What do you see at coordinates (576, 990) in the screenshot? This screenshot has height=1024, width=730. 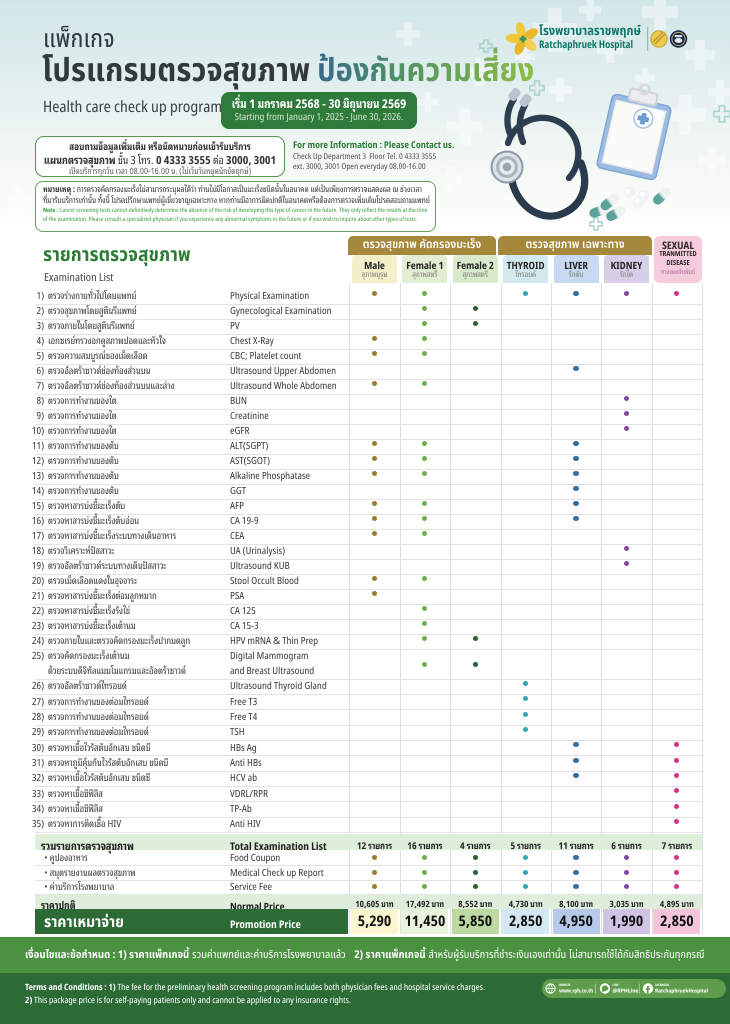 I see `svg-text: www.rph.co.th` at bounding box center [576, 990].